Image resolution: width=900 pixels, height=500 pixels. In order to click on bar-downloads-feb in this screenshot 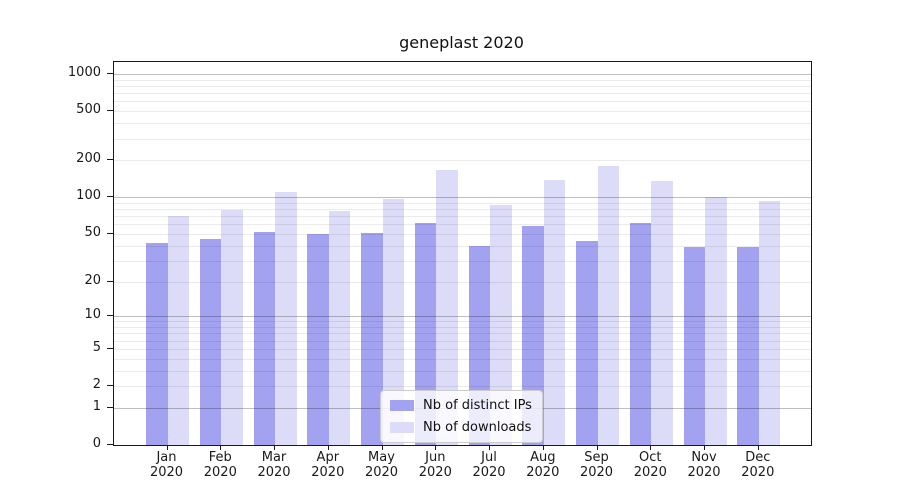, I will do `click(232, 327)`.